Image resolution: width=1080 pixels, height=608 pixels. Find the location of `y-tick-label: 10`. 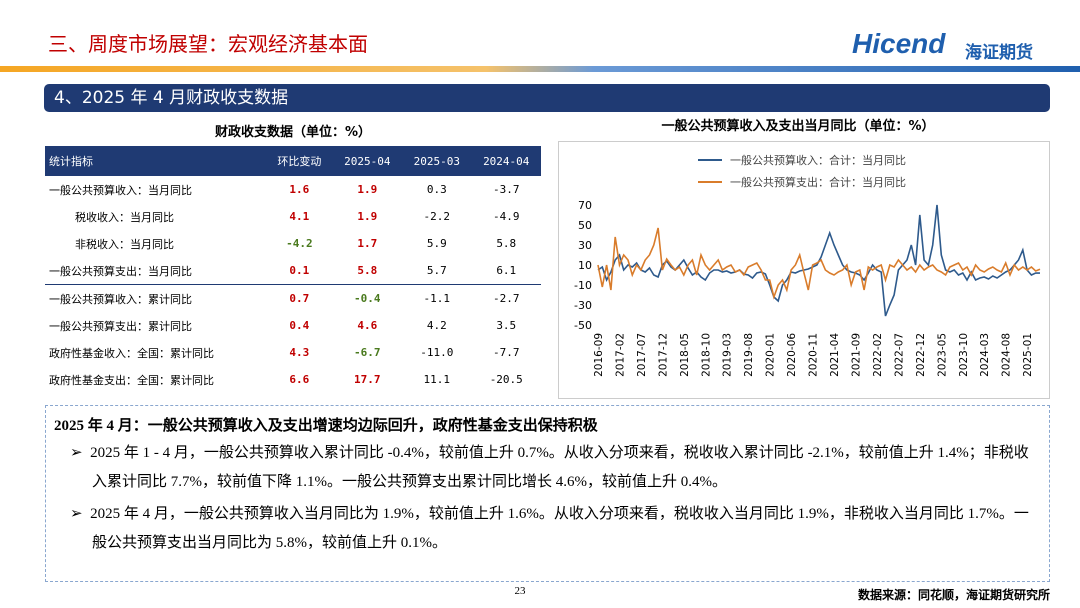

y-tick-label: 10 is located at coordinates (585, 265).